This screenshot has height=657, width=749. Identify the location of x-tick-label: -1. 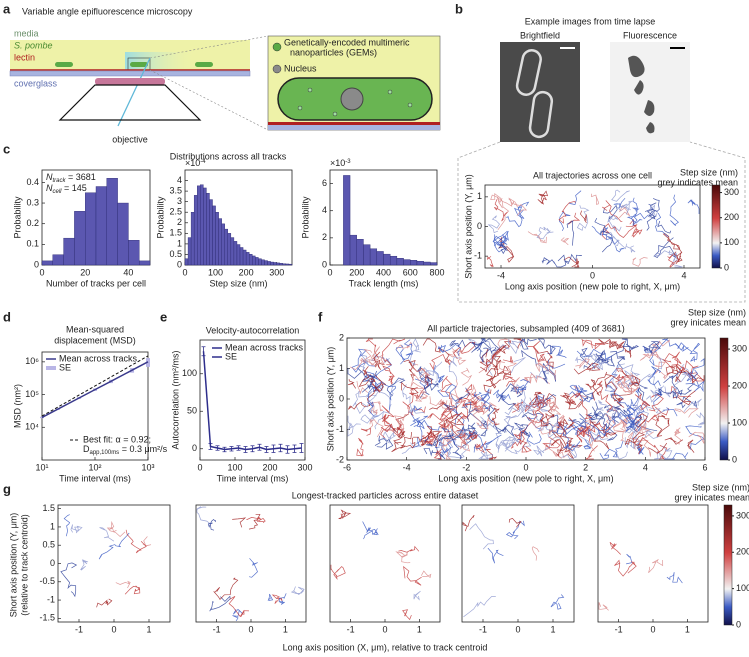
(79, 629).